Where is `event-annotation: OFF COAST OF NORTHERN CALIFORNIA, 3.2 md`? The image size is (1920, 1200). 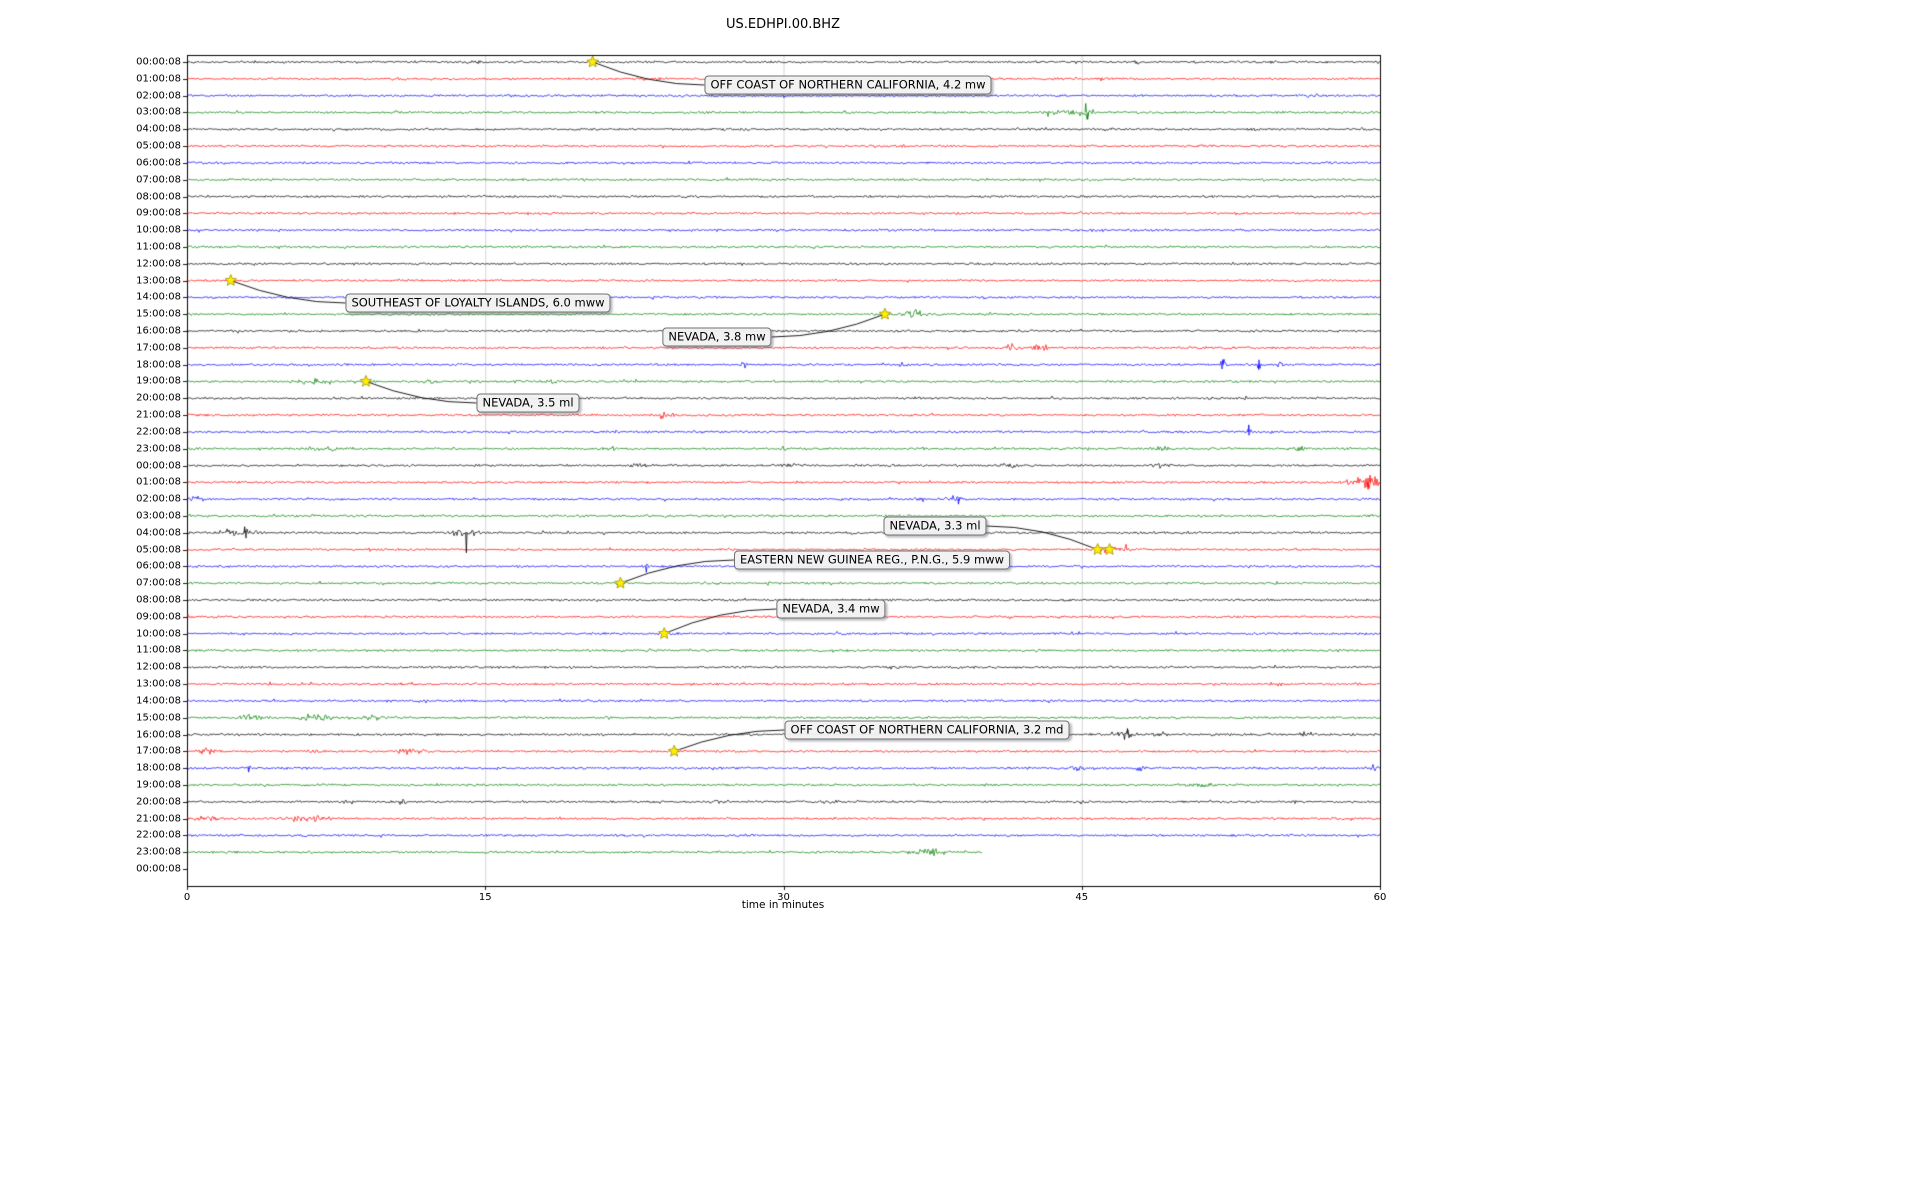 event-annotation: OFF COAST OF NORTHERN CALIFORNIA, 3.2 md is located at coordinates (927, 730).